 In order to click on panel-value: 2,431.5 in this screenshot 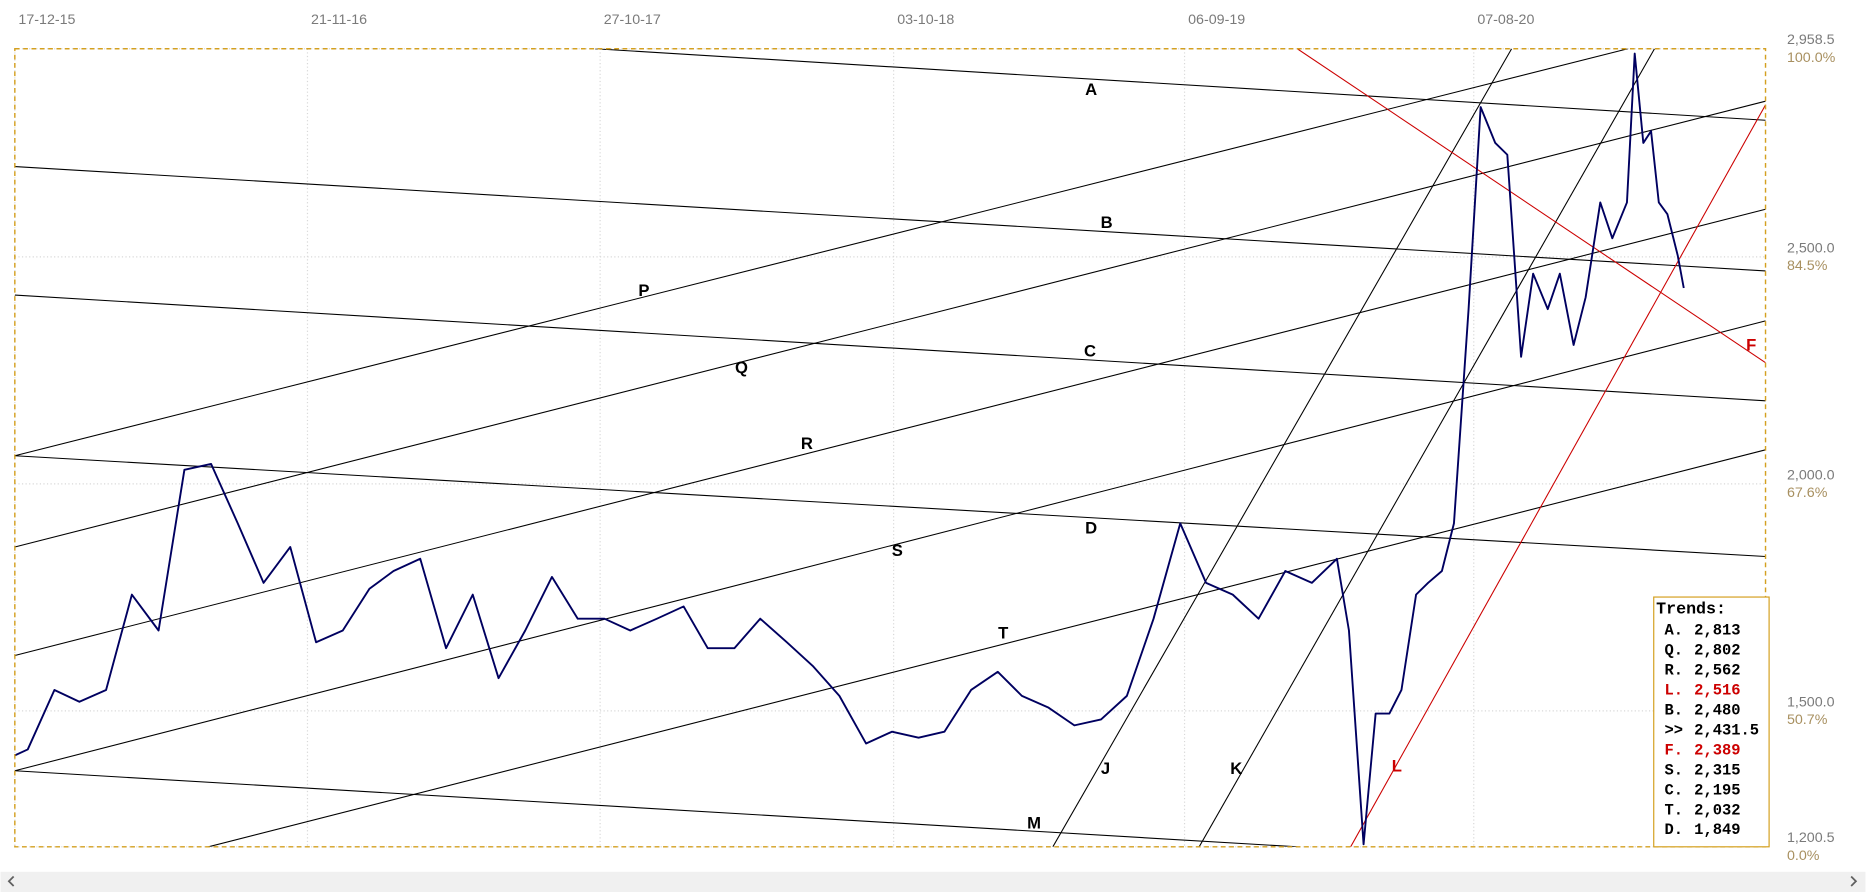, I will do `click(1726, 730)`.